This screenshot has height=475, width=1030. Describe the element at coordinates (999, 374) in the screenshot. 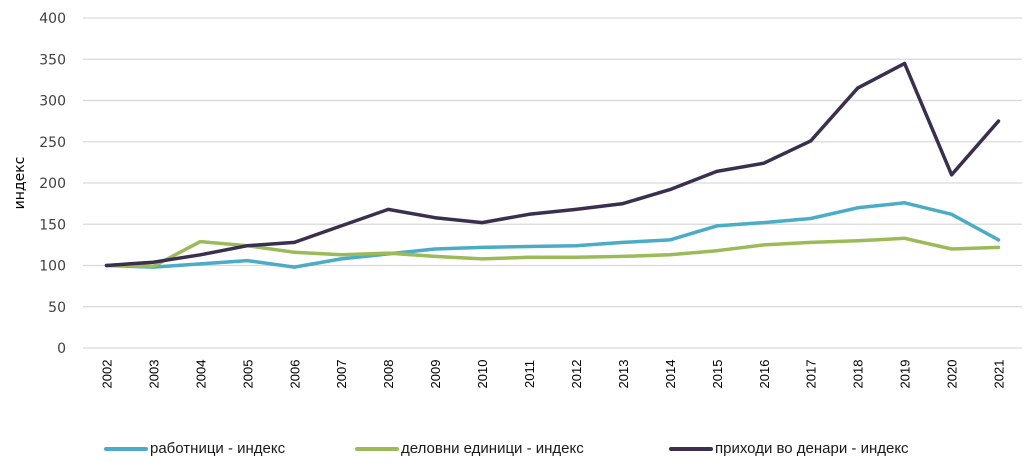

I see `x-tick-label: 2021` at that location.